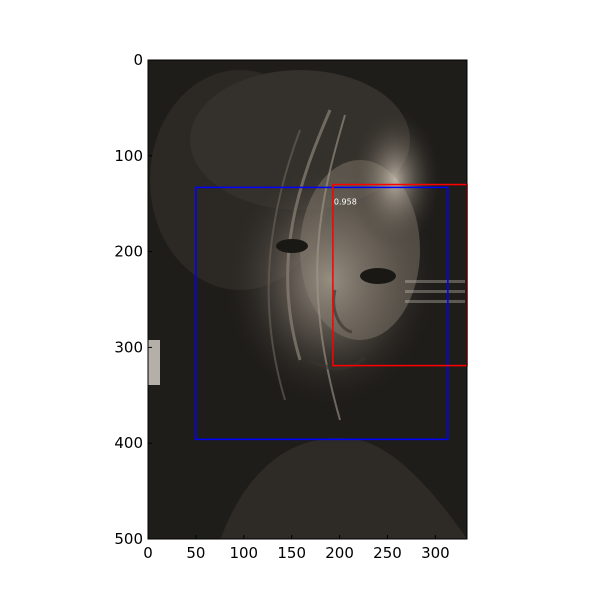 The image size is (600, 600). I want to click on y-tick-label: 400, so click(128, 443).